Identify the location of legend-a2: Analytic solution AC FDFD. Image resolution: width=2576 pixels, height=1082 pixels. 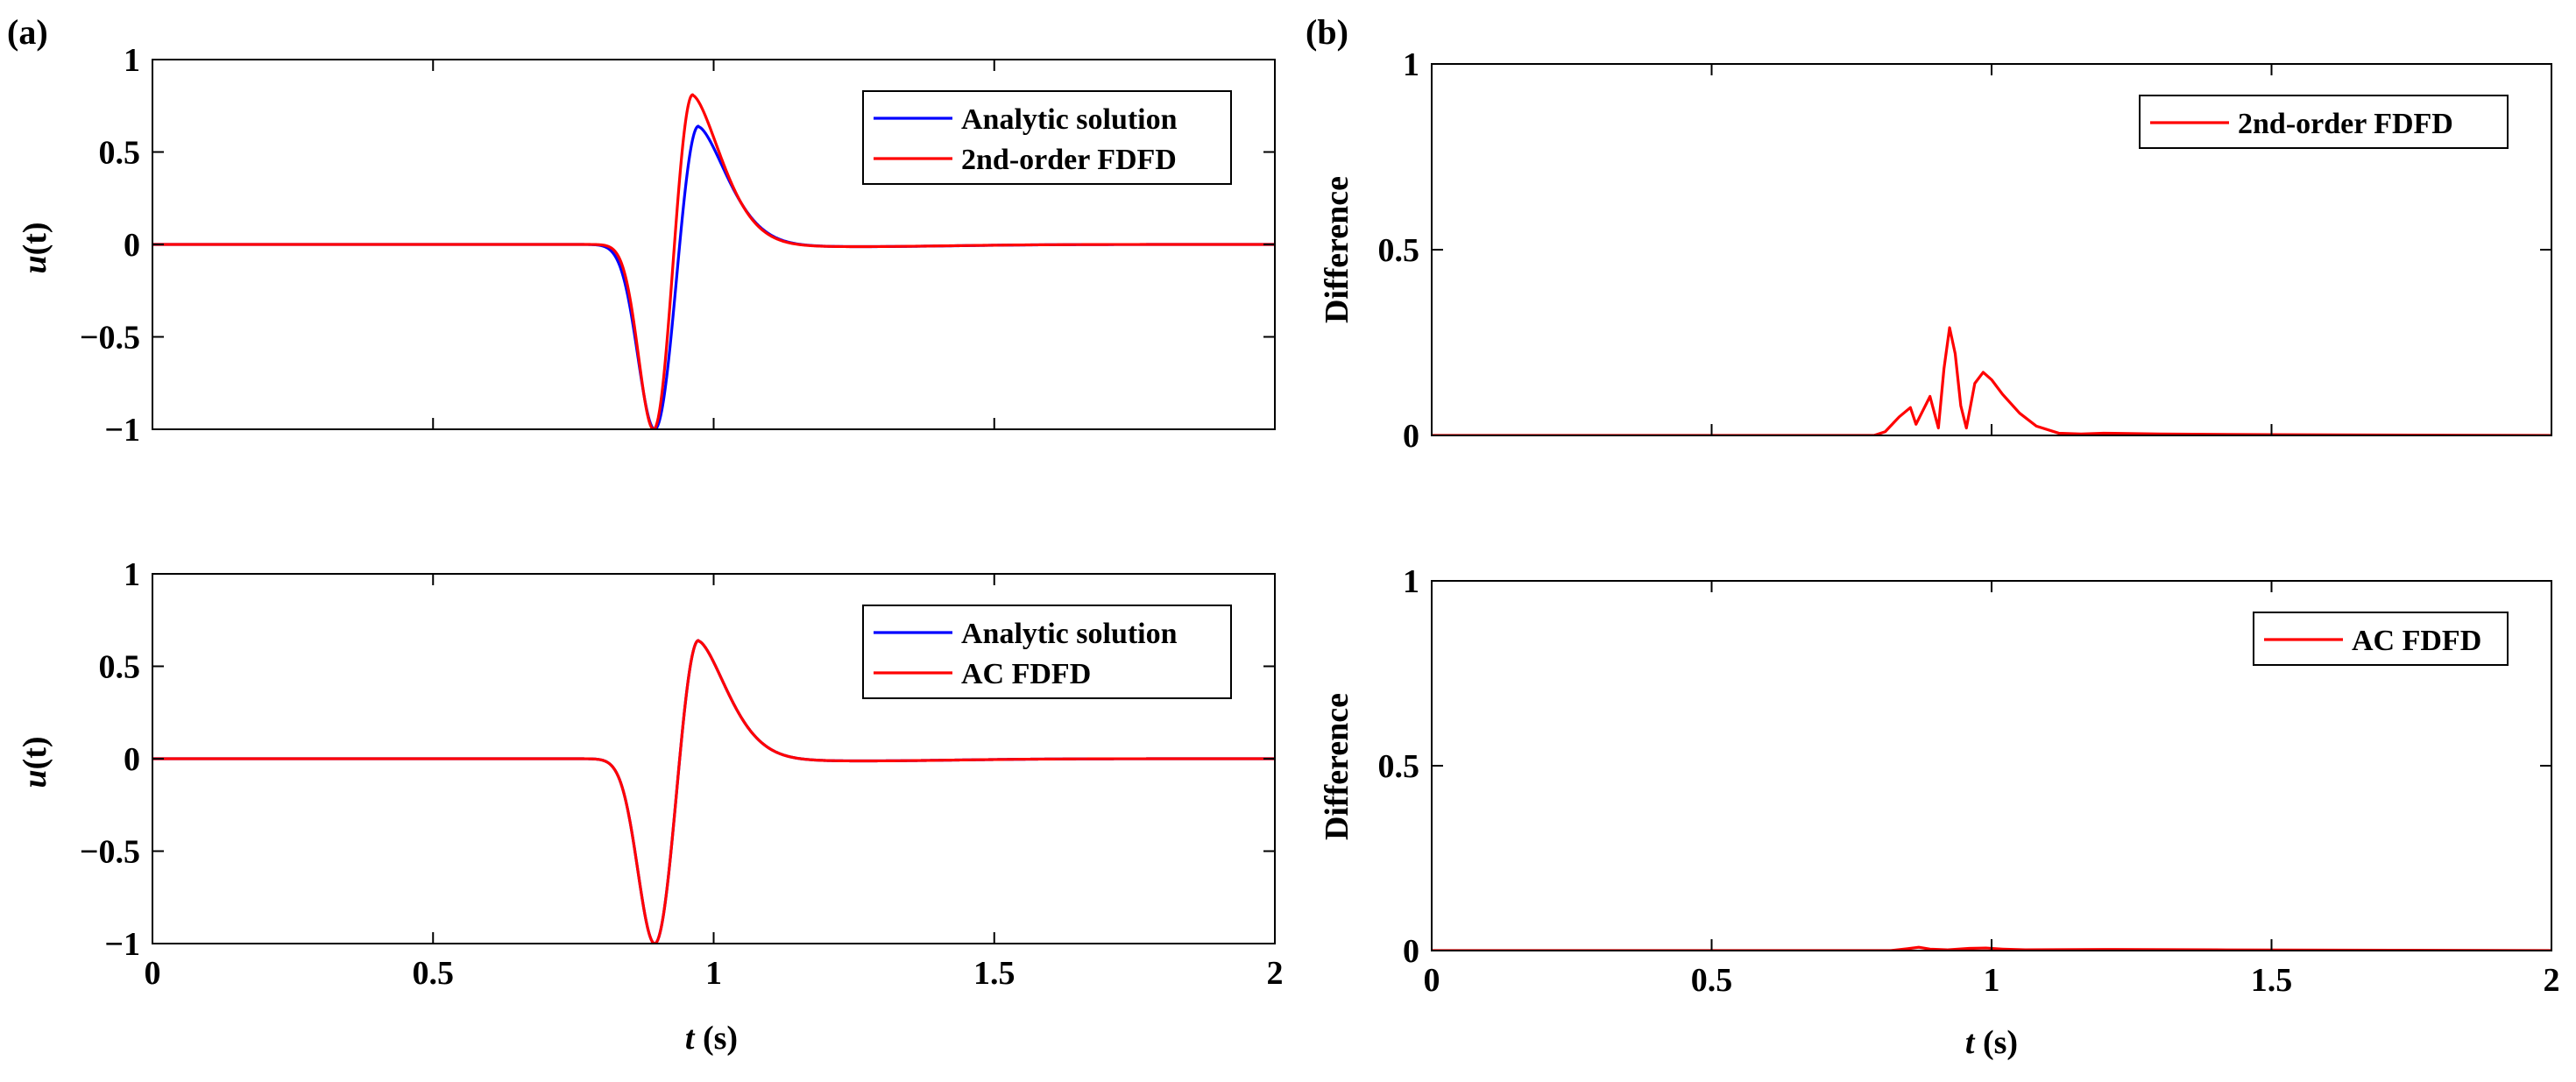
(1047, 652).